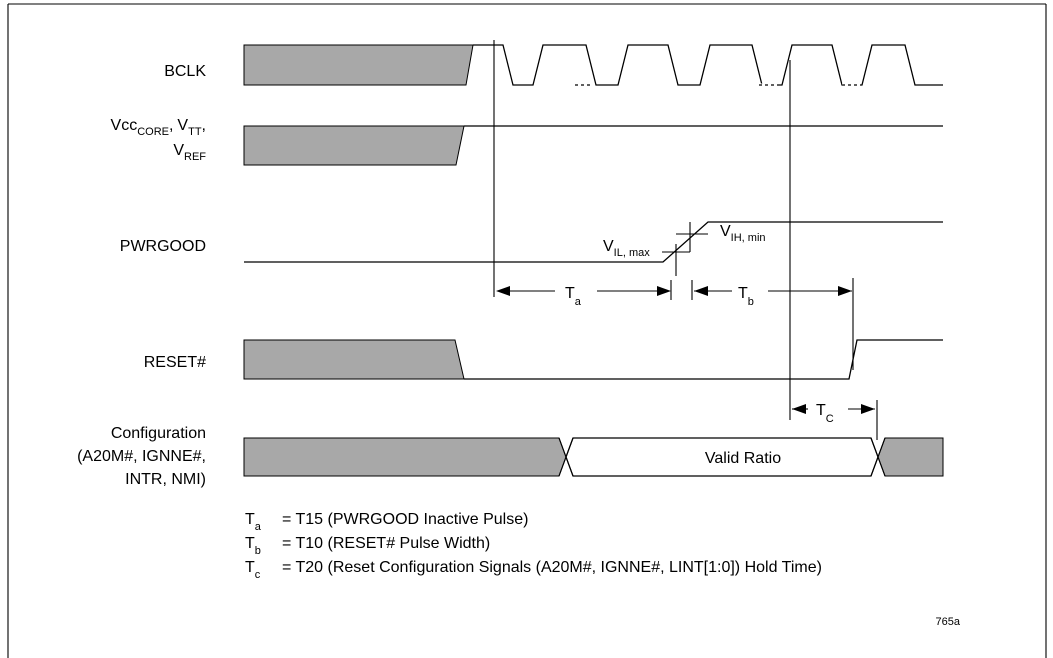 The height and width of the screenshot is (658, 1053). I want to click on ta-label: Ta, so click(573, 296).